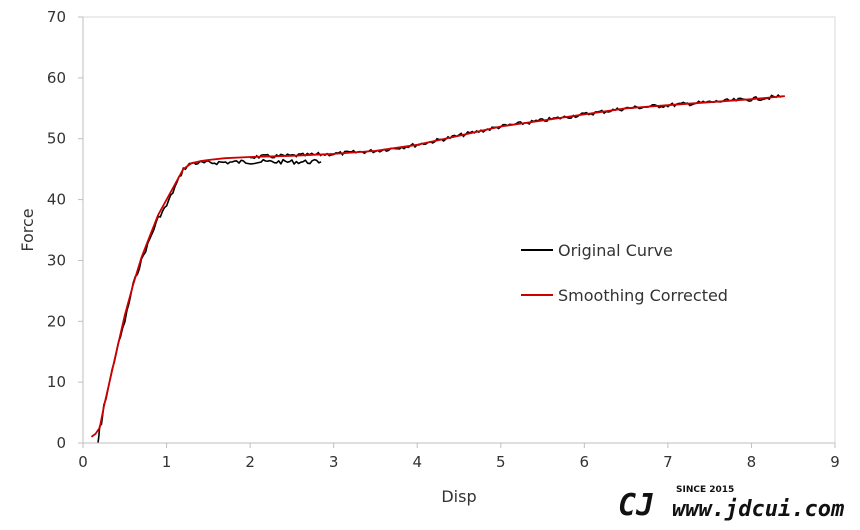 This screenshot has width=860, height=530. What do you see at coordinates (56, 17) in the screenshot?
I see `y-tick-label: 70` at bounding box center [56, 17].